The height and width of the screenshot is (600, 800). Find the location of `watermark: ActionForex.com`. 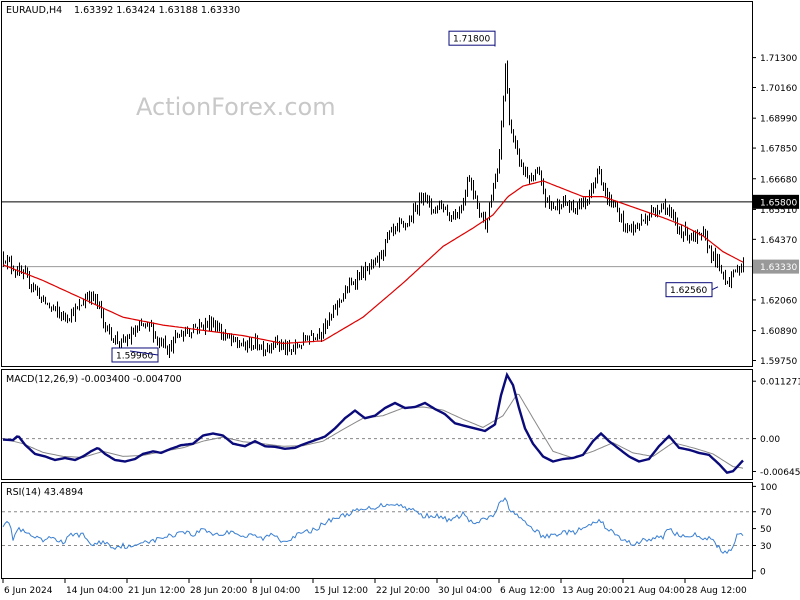

watermark: ActionForex.com is located at coordinates (236, 107).